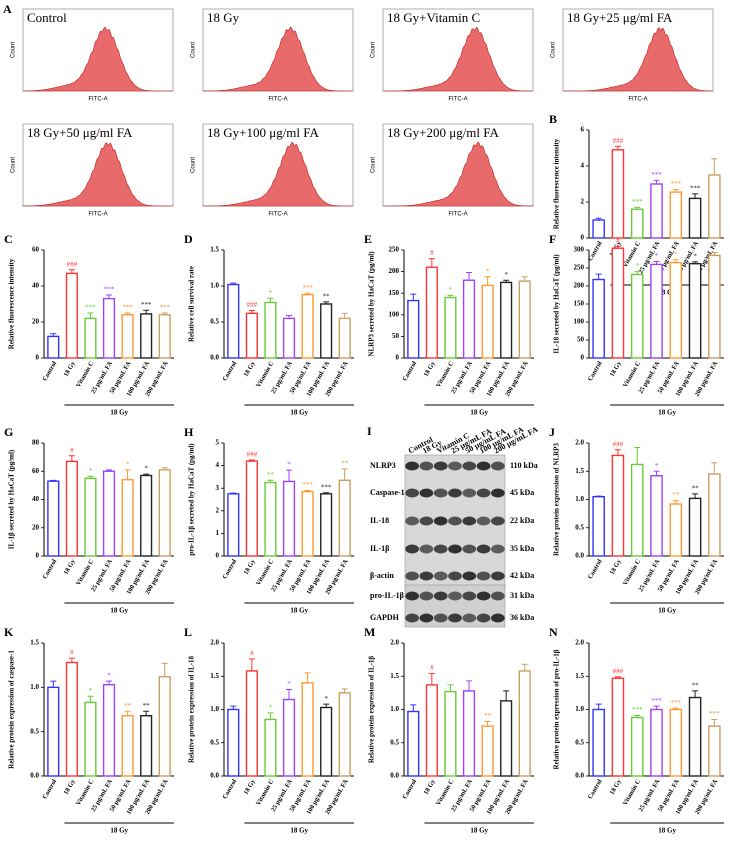 The width and height of the screenshot is (730, 845). What do you see at coordinates (579, 676) in the screenshot?
I see `y-tick-label: 1.5` at bounding box center [579, 676].